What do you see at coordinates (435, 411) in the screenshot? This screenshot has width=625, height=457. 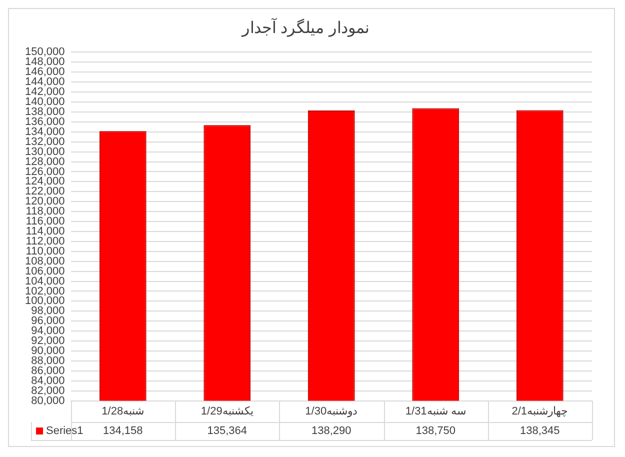 I see `x-tick-label: سه شنبه1/31` at bounding box center [435, 411].